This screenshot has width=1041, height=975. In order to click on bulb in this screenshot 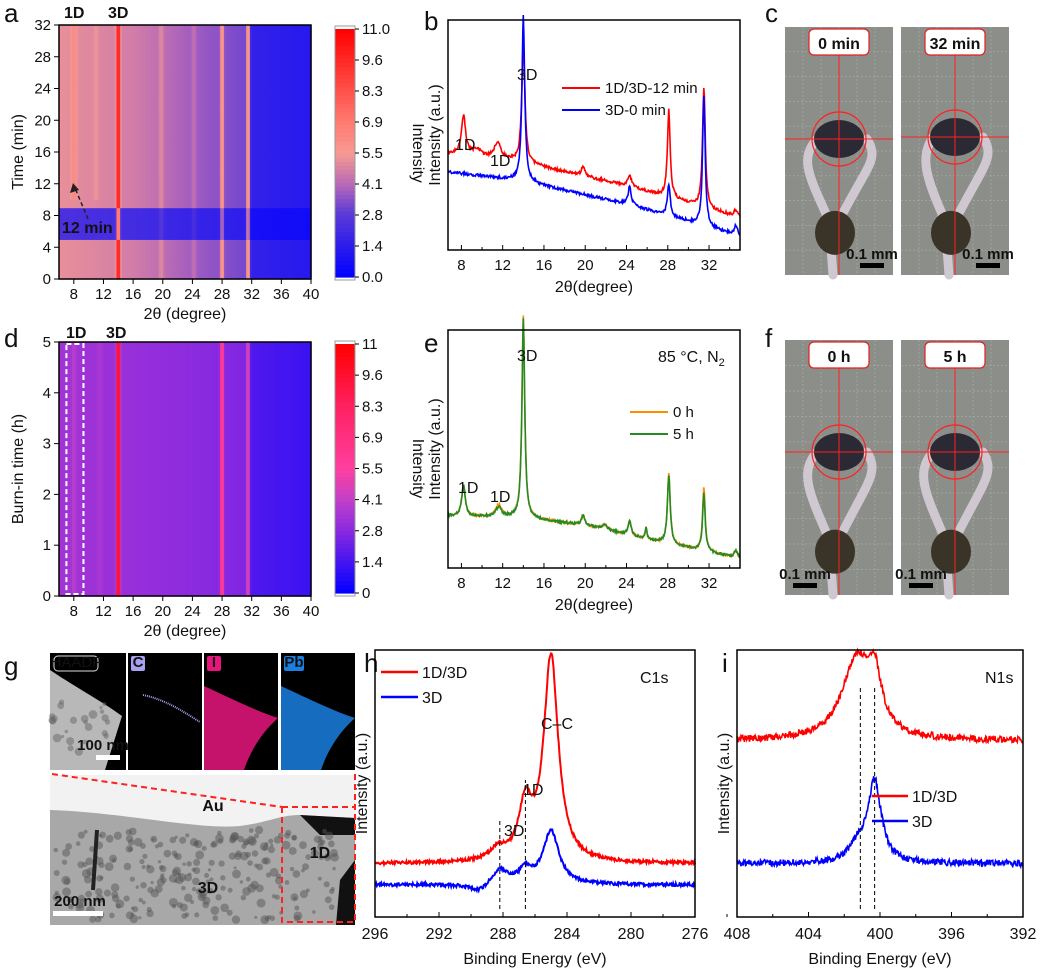, I will do `click(951, 232)`.